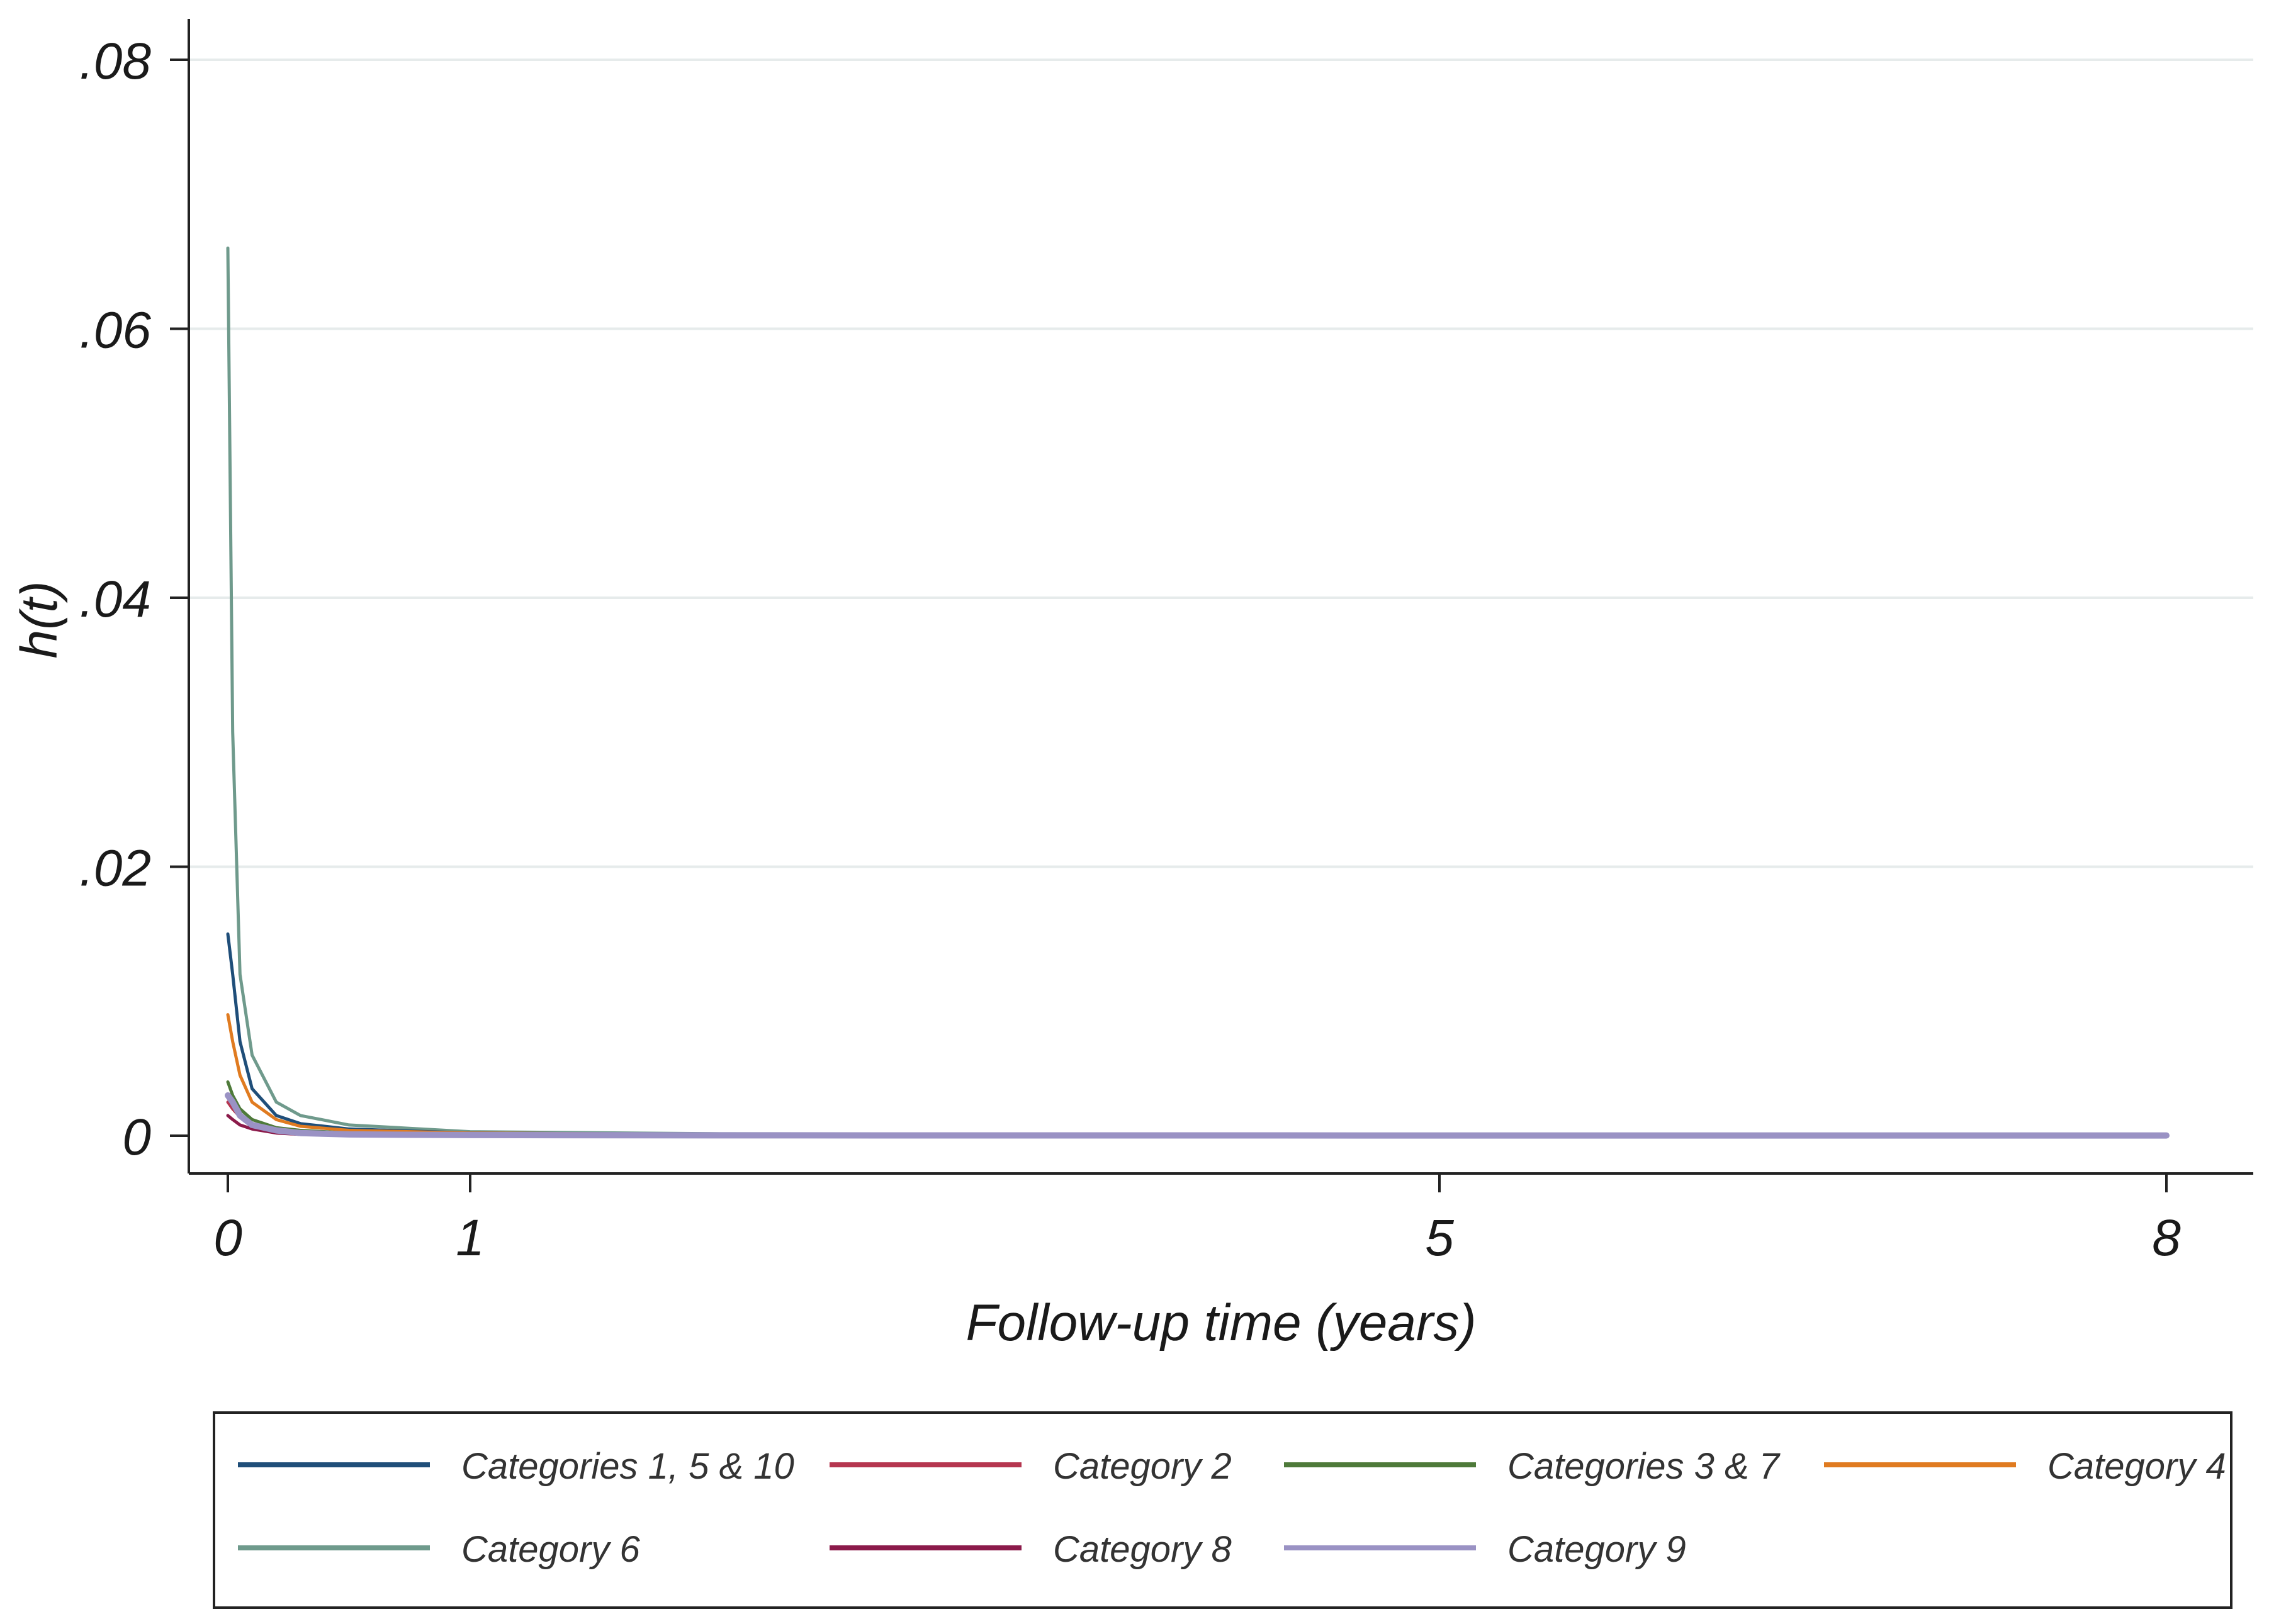 Image resolution: width=2269 pixels, height=1624 pixels. Describe the element at coordinates (115, 61) in the screenshot. I see `y-tick-label-4: .08` at that location.